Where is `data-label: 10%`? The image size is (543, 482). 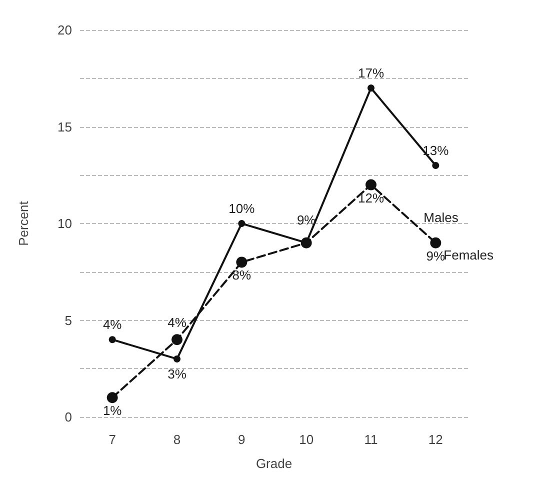
data-label: 10% is located at coordinates (242, 208).